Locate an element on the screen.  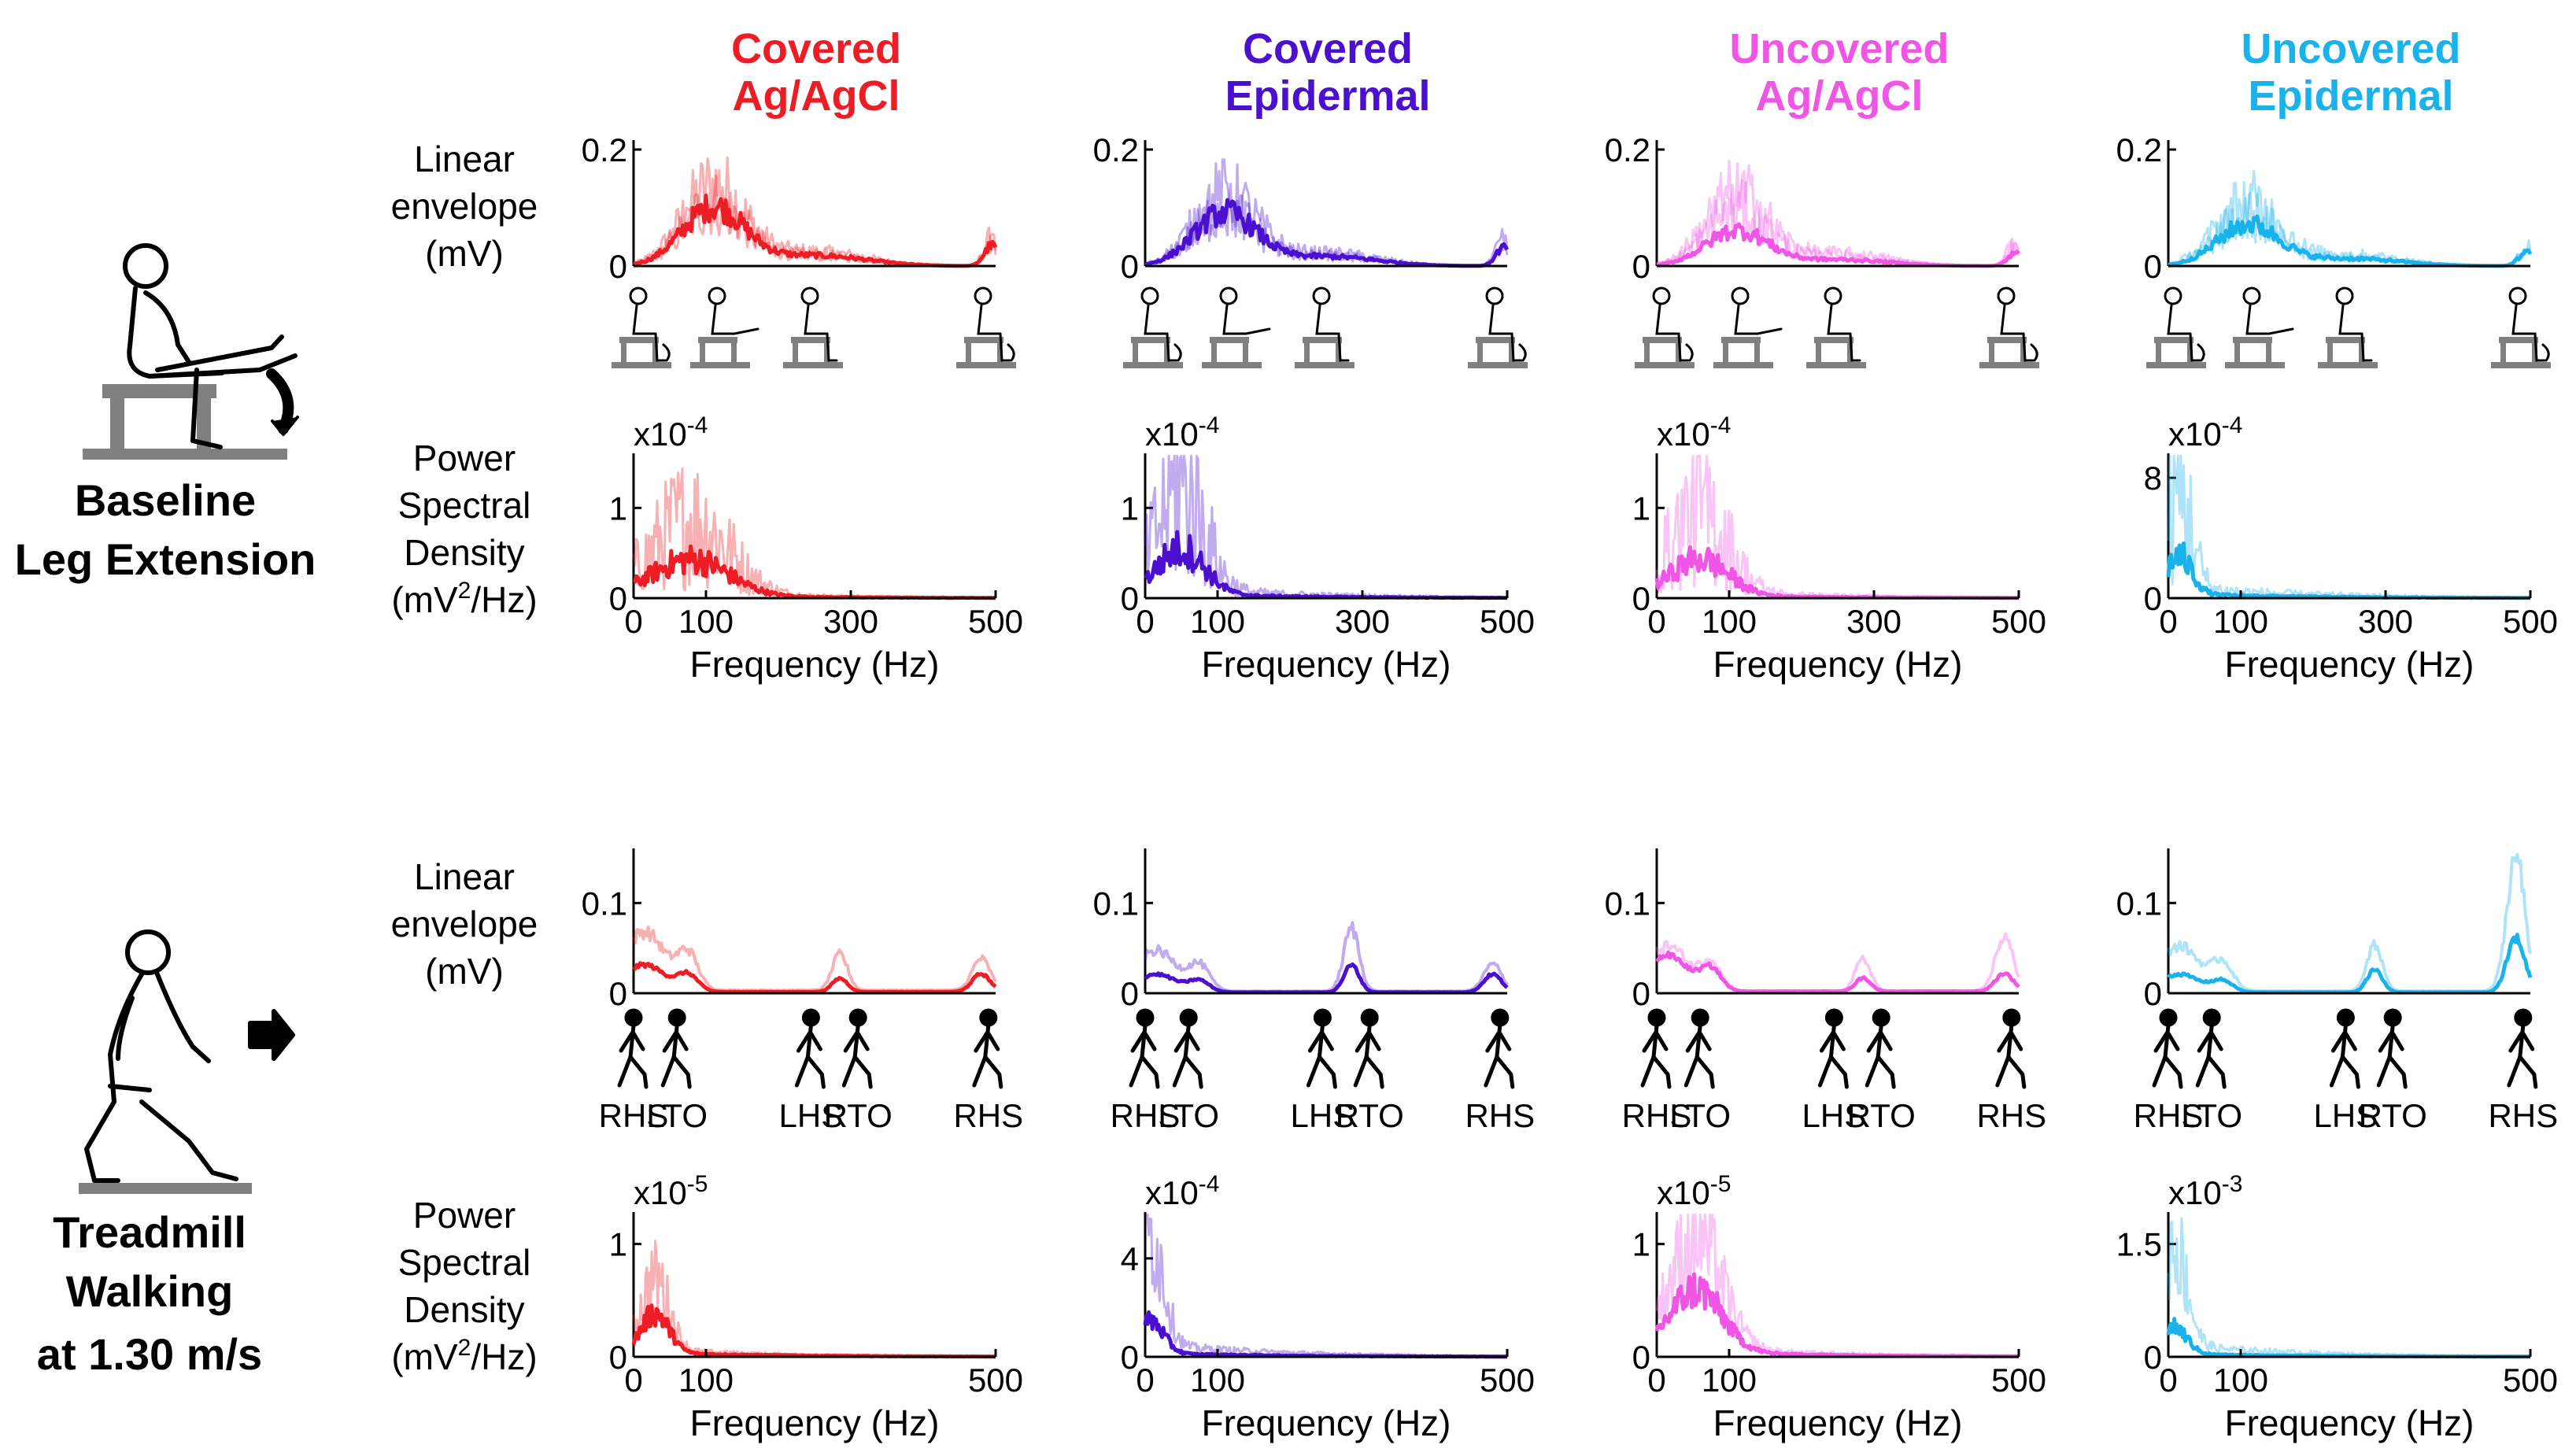
x-axis-label: Frequency (Hz) is located at coordinates (1326, 1422).